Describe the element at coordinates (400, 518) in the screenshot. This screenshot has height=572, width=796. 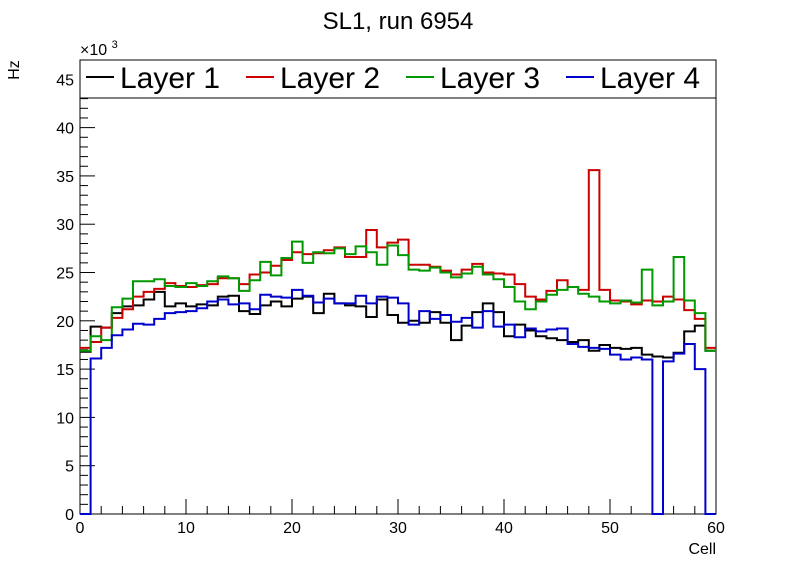
I see `x-axis-ticks: 0 10 20 30 40 50 60` at that location.